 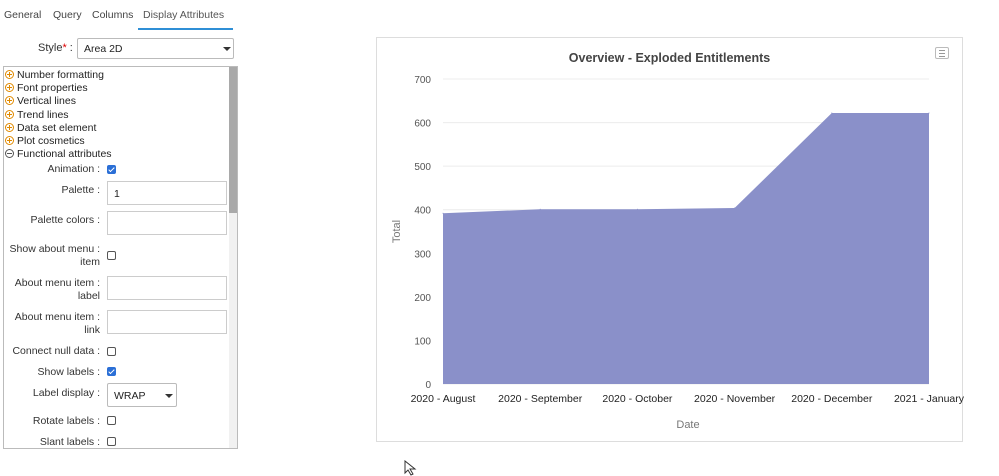 What do you see at coordinates (64, 48) in the screenshot?
I see `required-mark: *` at bounding box center [64, 48].